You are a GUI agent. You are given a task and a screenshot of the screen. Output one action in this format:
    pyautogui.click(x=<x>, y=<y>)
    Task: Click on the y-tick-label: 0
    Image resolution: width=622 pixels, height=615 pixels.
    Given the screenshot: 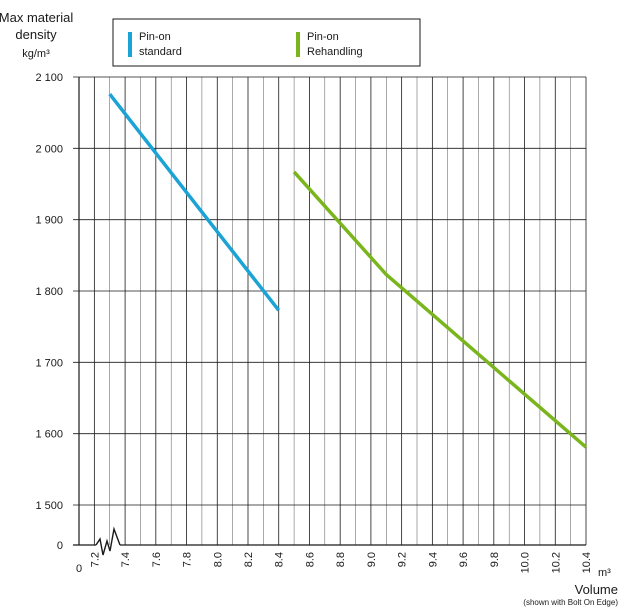 What is the action you would take?
    pyautogui.click(x=60, y=546)
    